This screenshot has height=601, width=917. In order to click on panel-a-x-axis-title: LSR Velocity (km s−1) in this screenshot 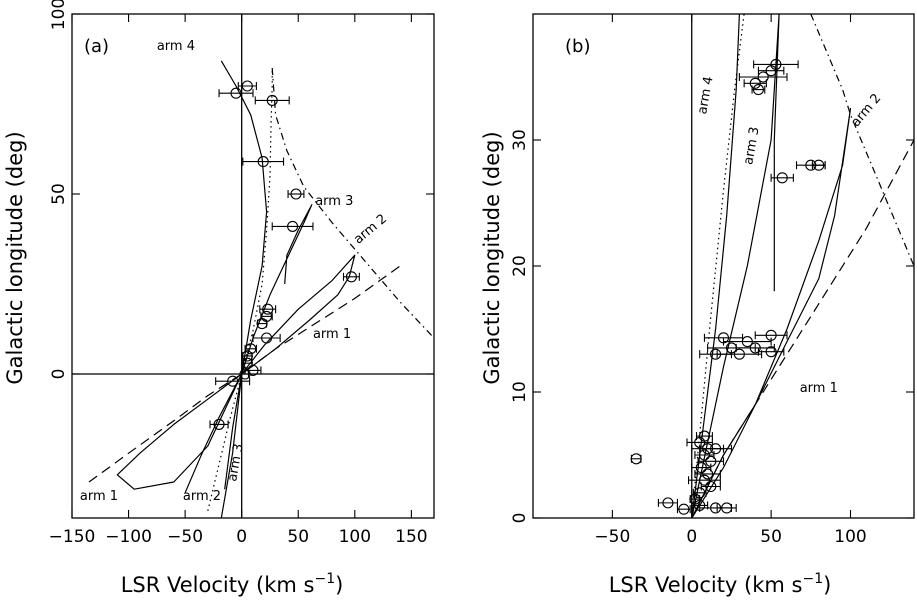, I will do `click(232, 584)`.